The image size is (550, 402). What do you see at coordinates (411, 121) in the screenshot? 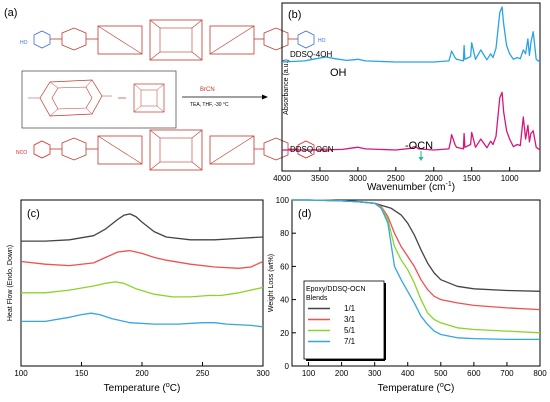
I see `series-ddsq-ocn` at bounding box center [411, 121].